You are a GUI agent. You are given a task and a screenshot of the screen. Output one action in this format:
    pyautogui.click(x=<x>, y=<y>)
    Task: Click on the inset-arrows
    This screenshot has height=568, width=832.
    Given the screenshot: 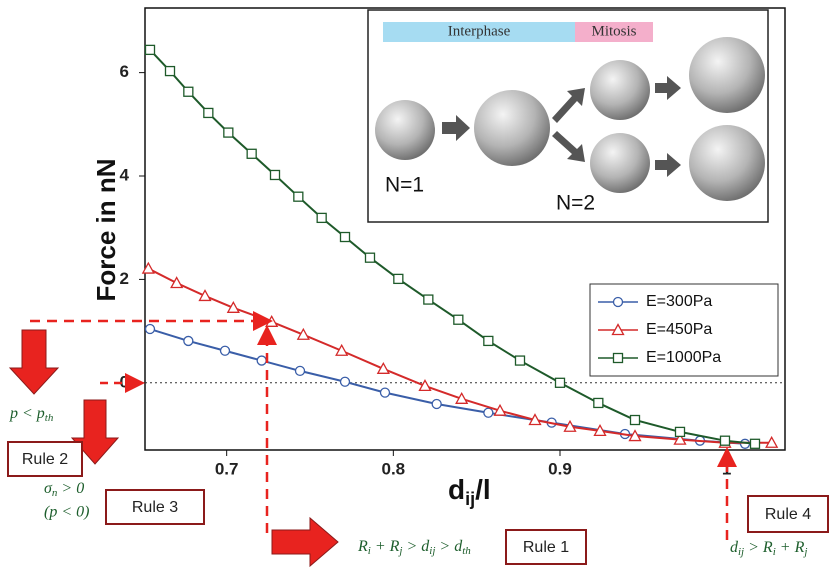 What is the action you would take?
    pyautogui.click(x=561, y=126)
    